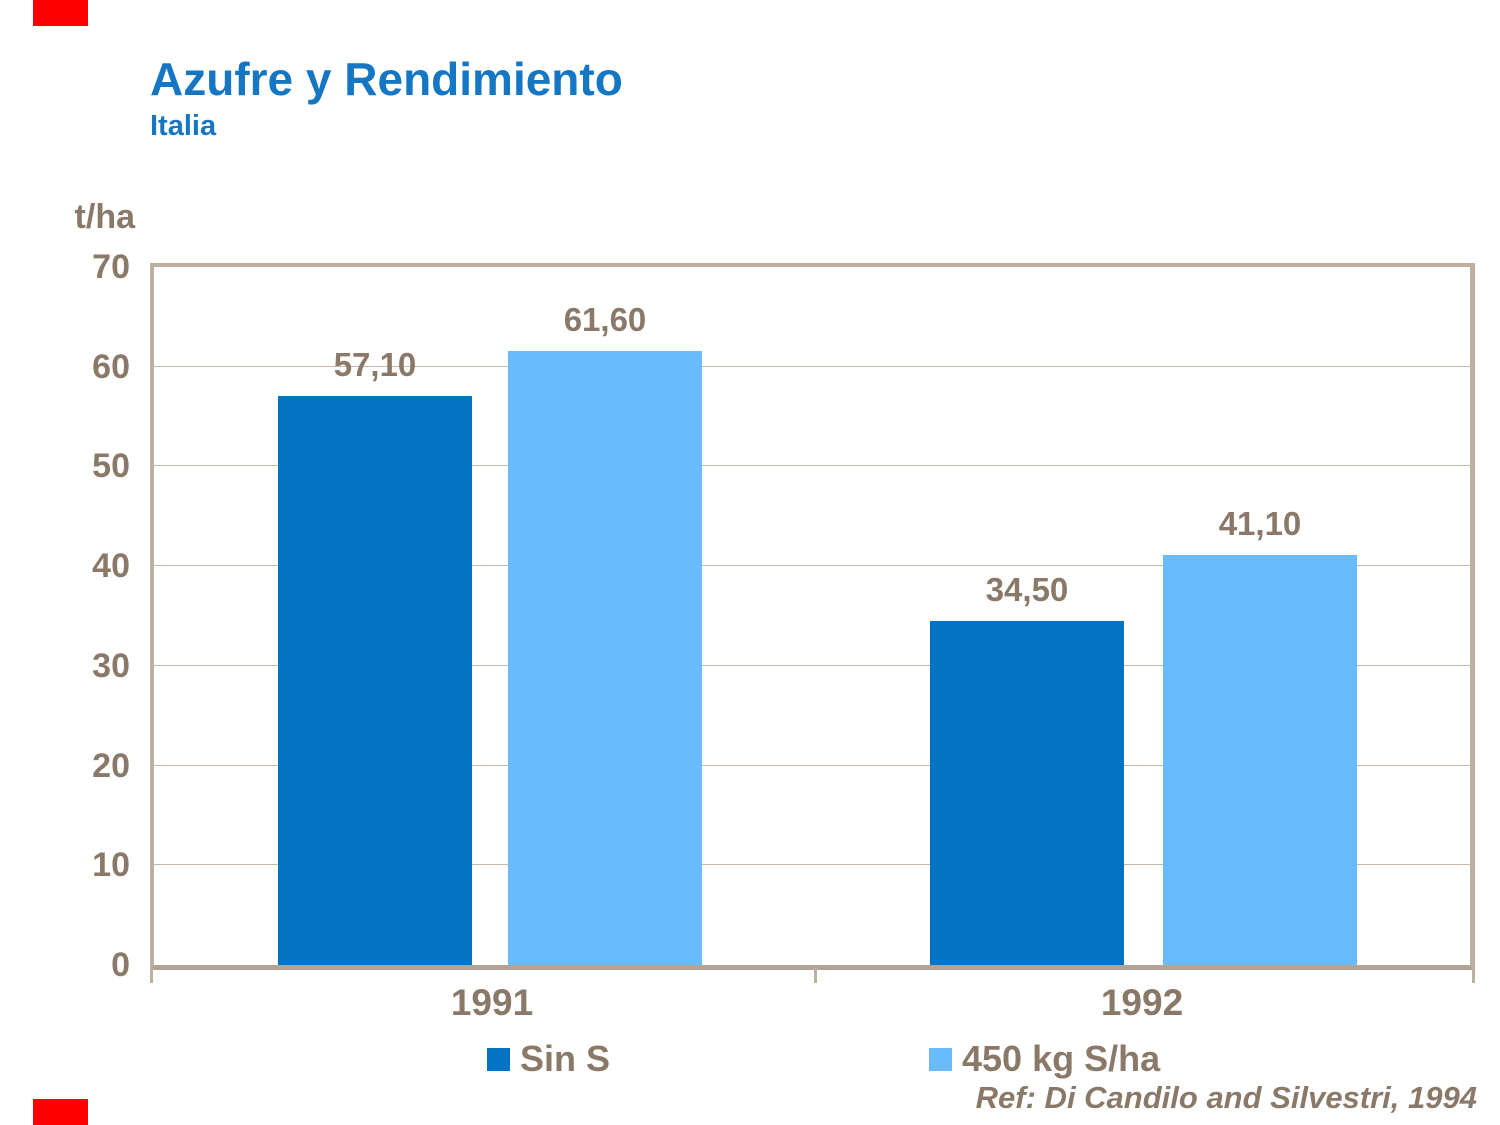  Describe the element at coordinates (1027, 793) in the screenshot. I see `bar-sin-s-1992` at that location.